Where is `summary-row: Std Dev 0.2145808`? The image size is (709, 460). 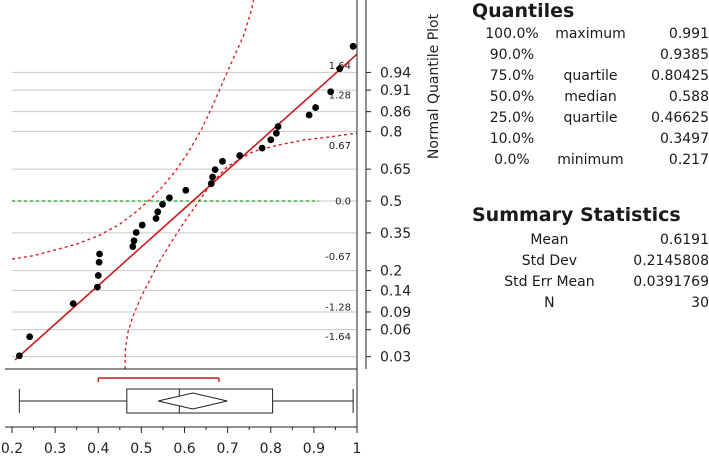 summary-row: Std Dev 0.2145808 is located at coordinates (600, 261).